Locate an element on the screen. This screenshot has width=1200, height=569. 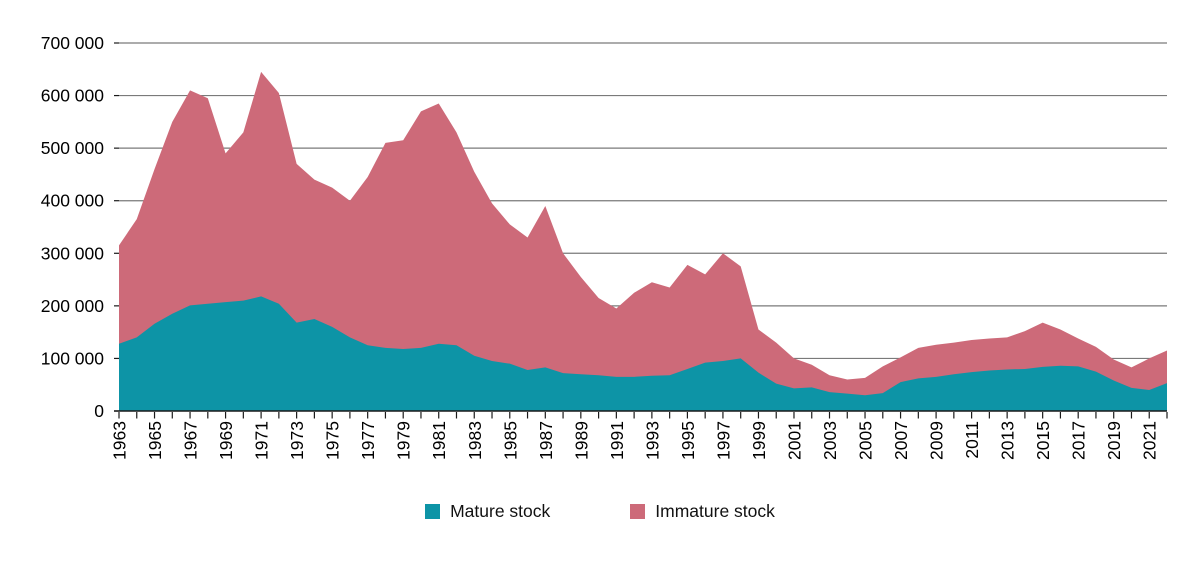
x-tick-label: 1991 is located at coordinates (617, 440).